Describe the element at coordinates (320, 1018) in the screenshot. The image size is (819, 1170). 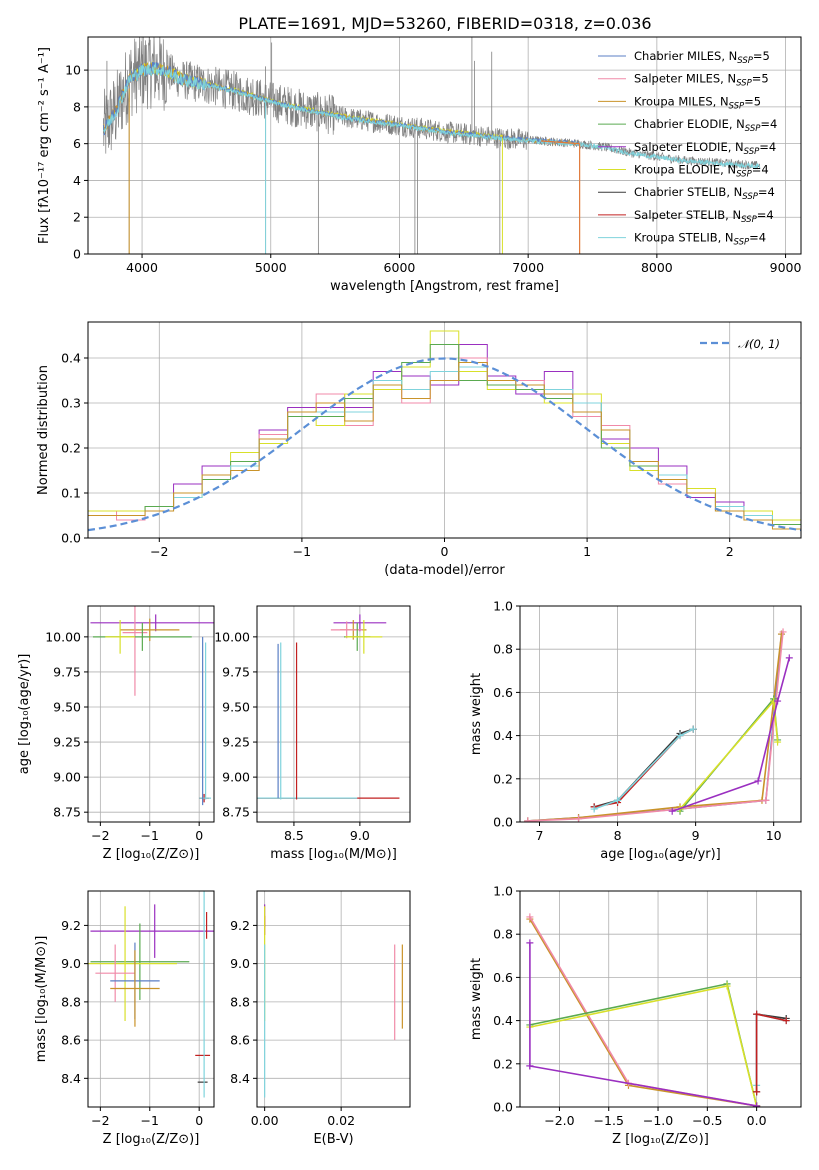
I see `mass-vs-EBV-frame: 0.00 0.02 8.4 8.6 8.8 9.0 9.2 E(B-V)` at that location.